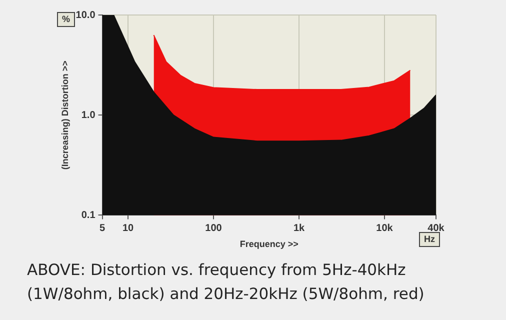  Describe the element at coordinates (88, 215) in the screenshot. I see `y-tick-label: 0.1` at that location.